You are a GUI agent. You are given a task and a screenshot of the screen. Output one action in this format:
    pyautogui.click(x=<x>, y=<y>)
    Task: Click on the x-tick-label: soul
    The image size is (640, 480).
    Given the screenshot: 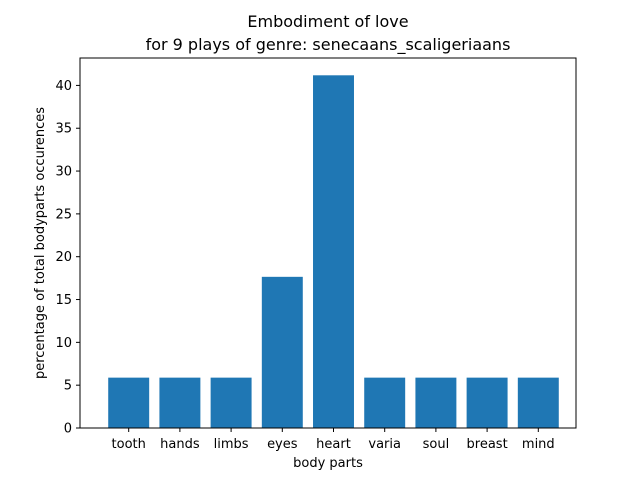 What is the action you would take?
    pyautogui.click(x=436, y=444)
    